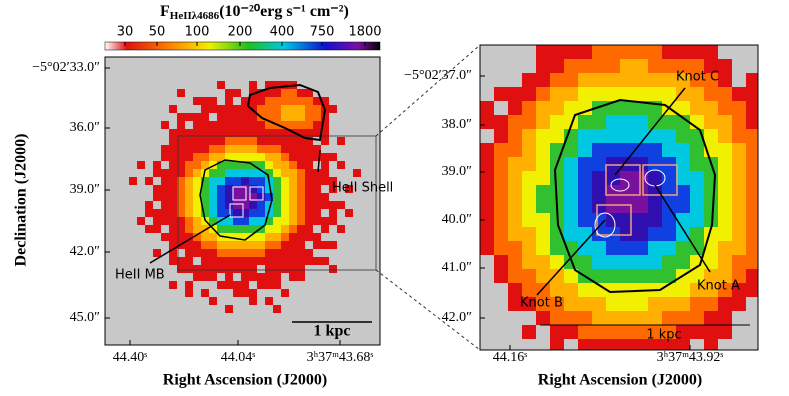 Image resolution: width=789 pixels, height=396 pixels. What do you see at coordinates (663, 335) in the screenshot?
I see `scale-label: 1 kpc` at bounding box center [663, 335].